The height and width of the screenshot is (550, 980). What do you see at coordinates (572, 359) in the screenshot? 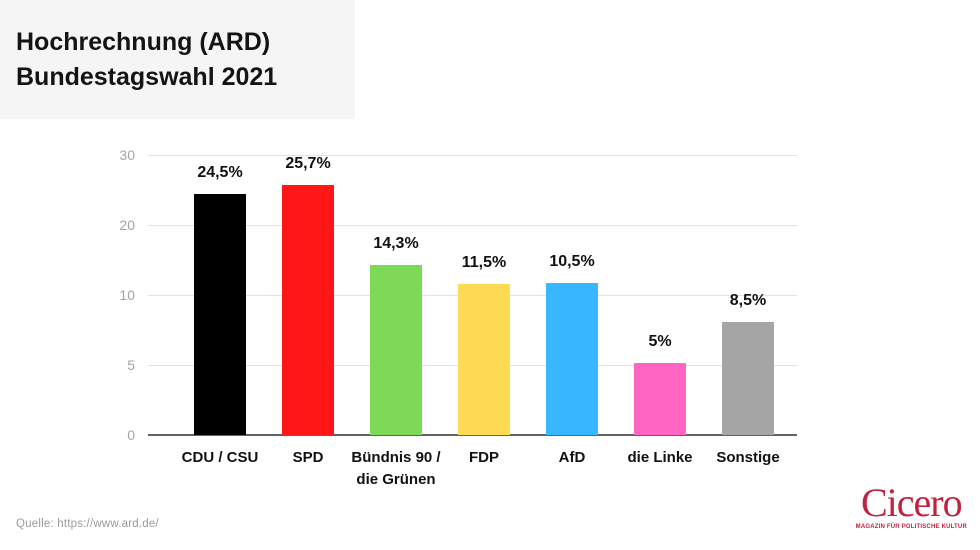
I see `bar-afd` at bounding box center [572, 359].